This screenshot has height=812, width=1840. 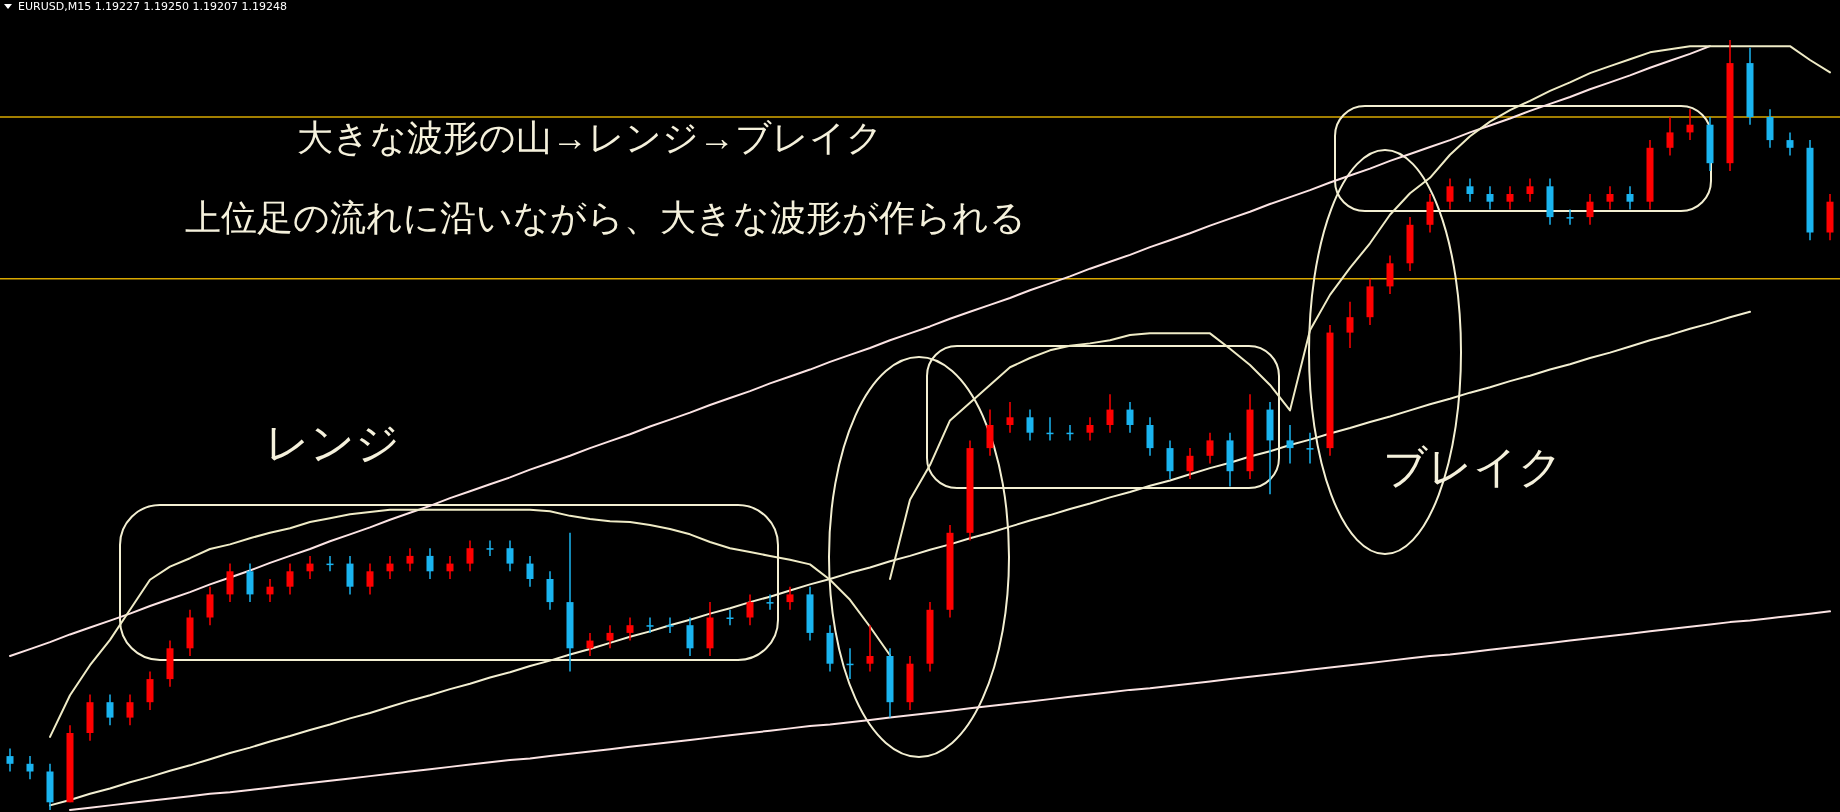 What do you see at coordinates (605, 218) in the screenshot?
I see `annotation: 上位足の流れに沿いながら、大きな波形が作られる` at bounding box center [605, 218].